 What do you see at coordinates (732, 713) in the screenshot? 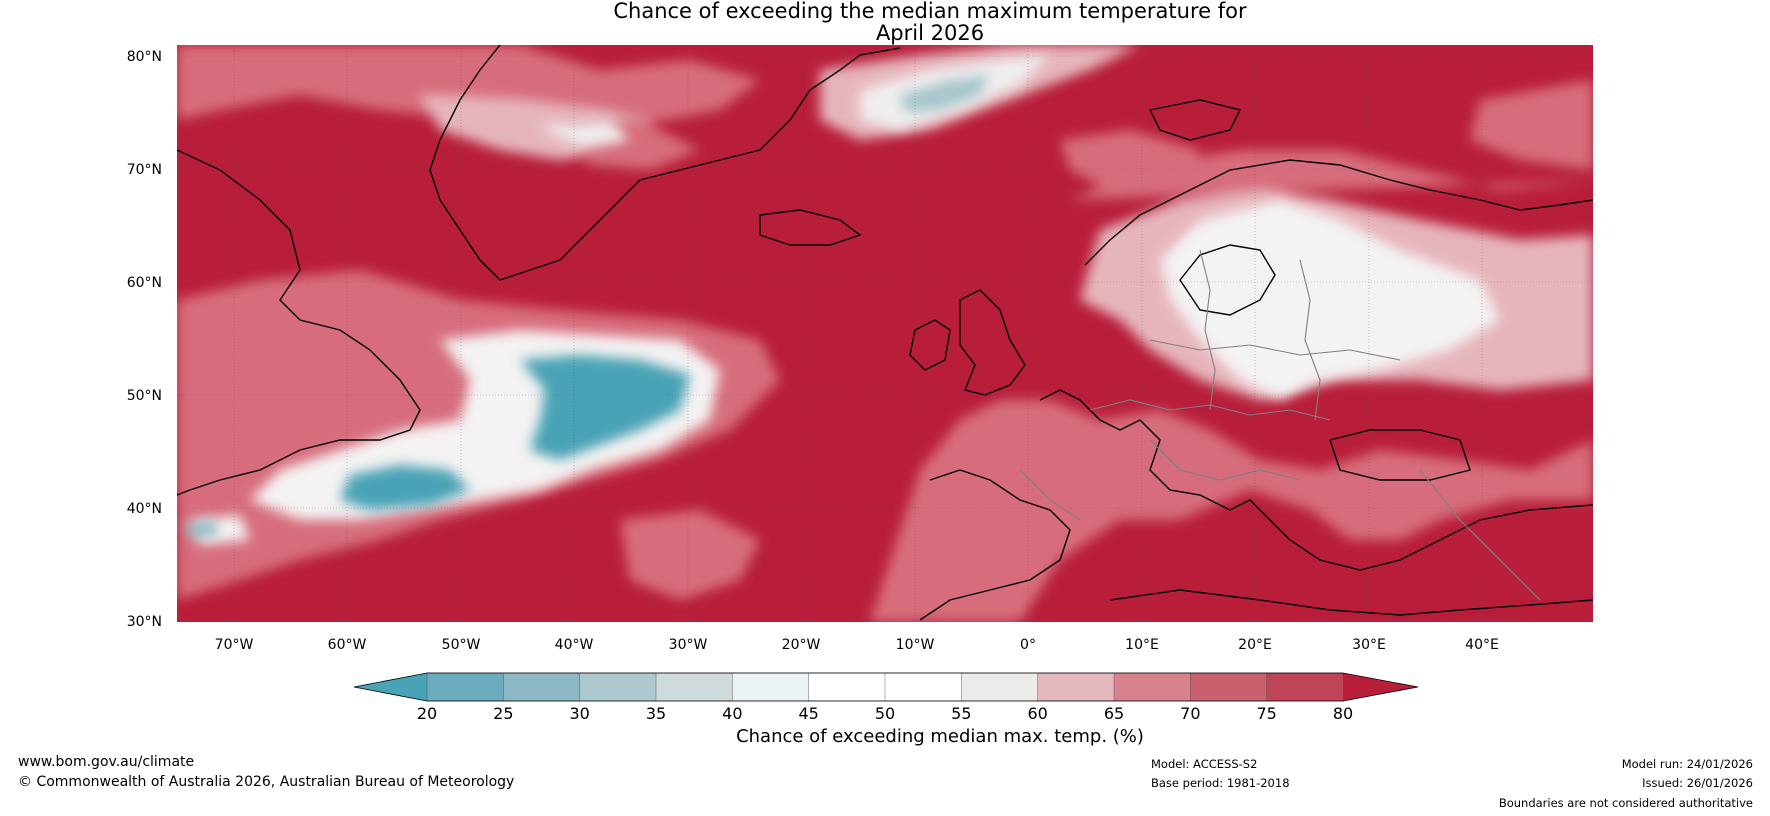
I see `colorbar-tick-label: 40` at bounding box center [732, 713].